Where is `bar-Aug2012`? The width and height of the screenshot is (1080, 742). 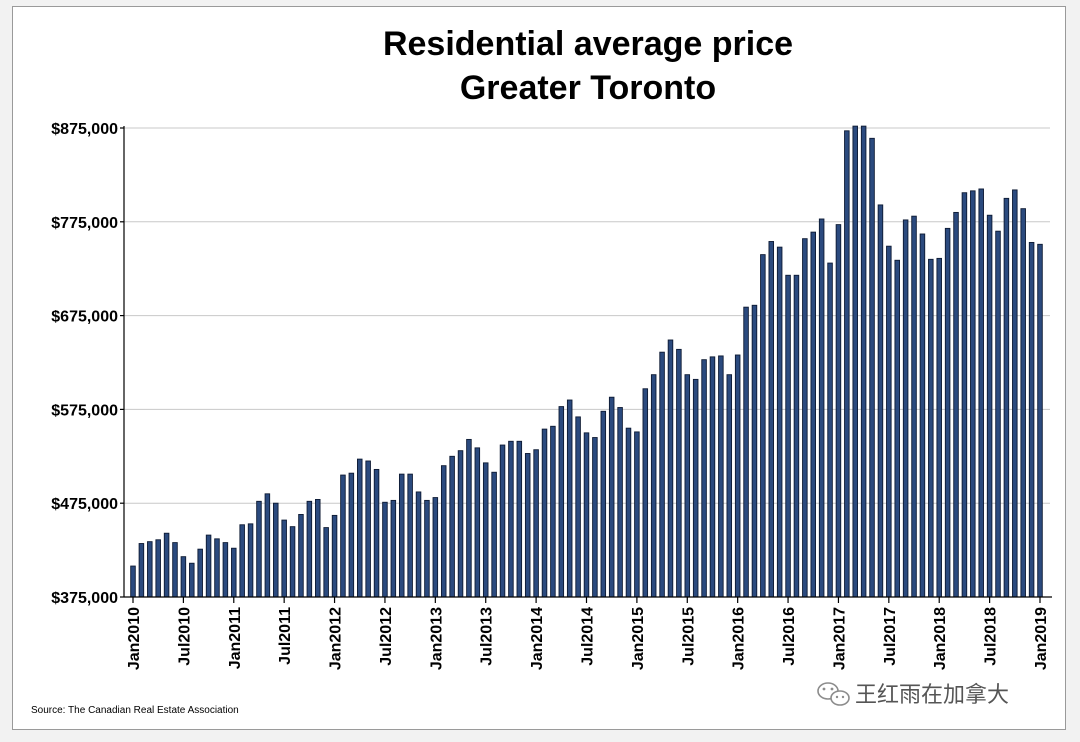
bar-Aug2012 is located at coordinates (393, 548).